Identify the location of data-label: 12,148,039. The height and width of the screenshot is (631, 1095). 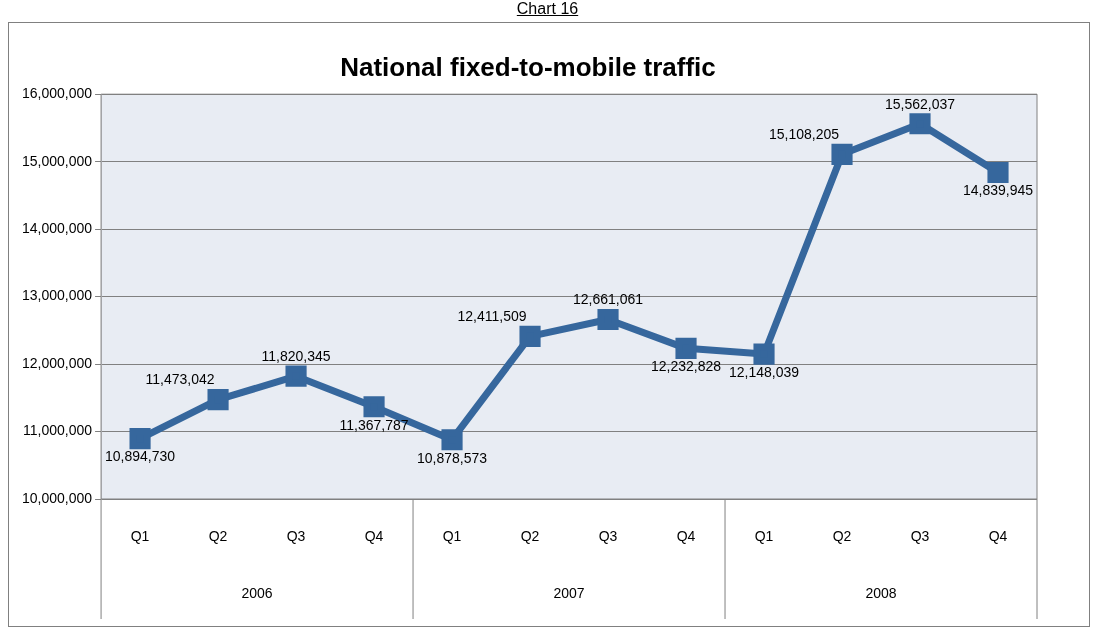
(764, 371).